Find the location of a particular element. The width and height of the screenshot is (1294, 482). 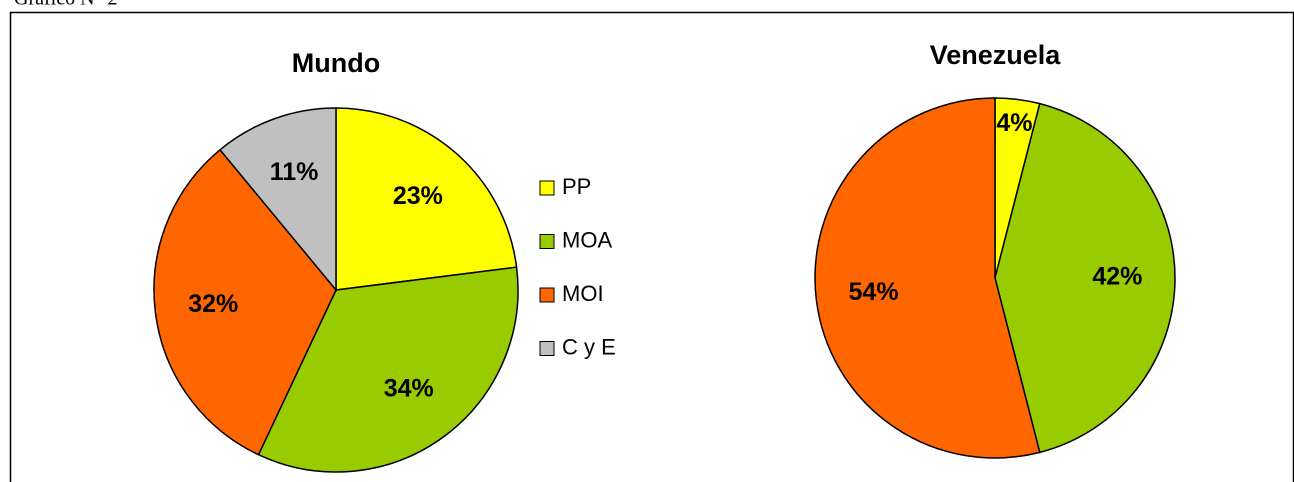

slice-label: 34% is located at coordinates (409, 389).